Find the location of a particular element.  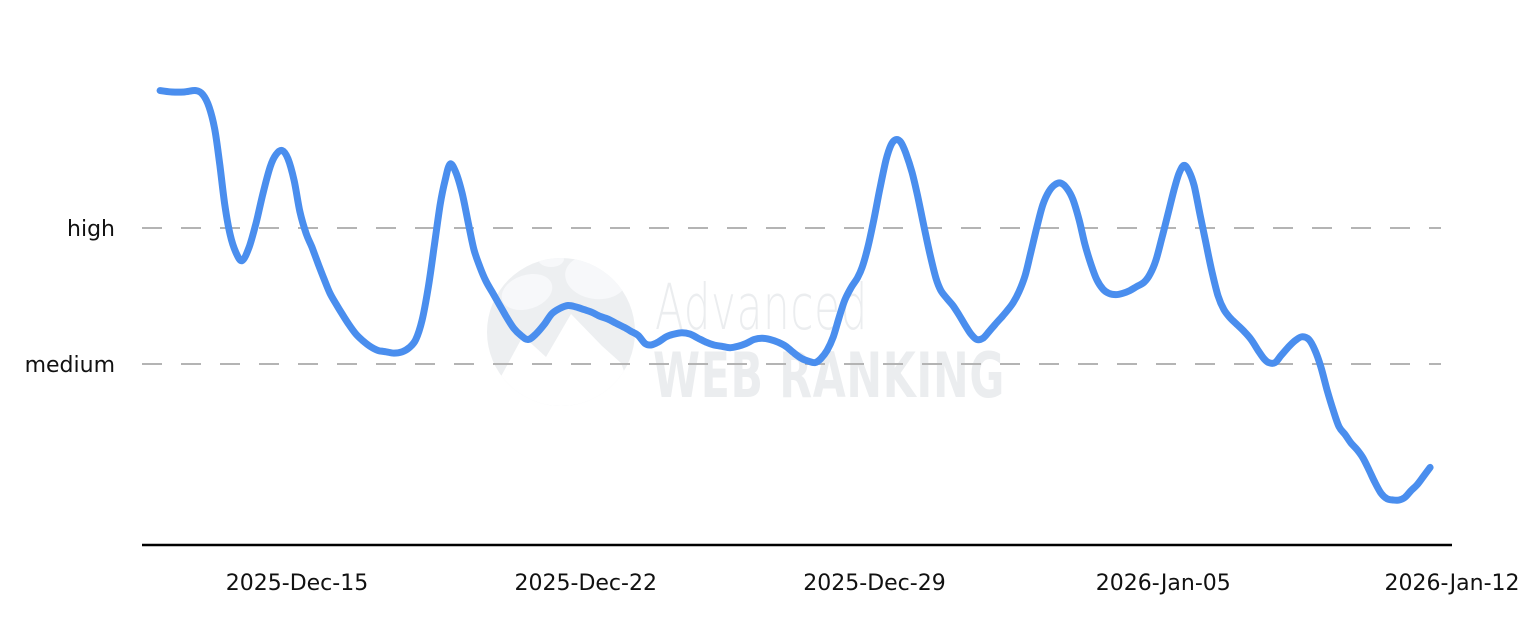

x-axis-label-2026-Jan-12: 2026-Jan-12 is located at coordinates (1452, 583).